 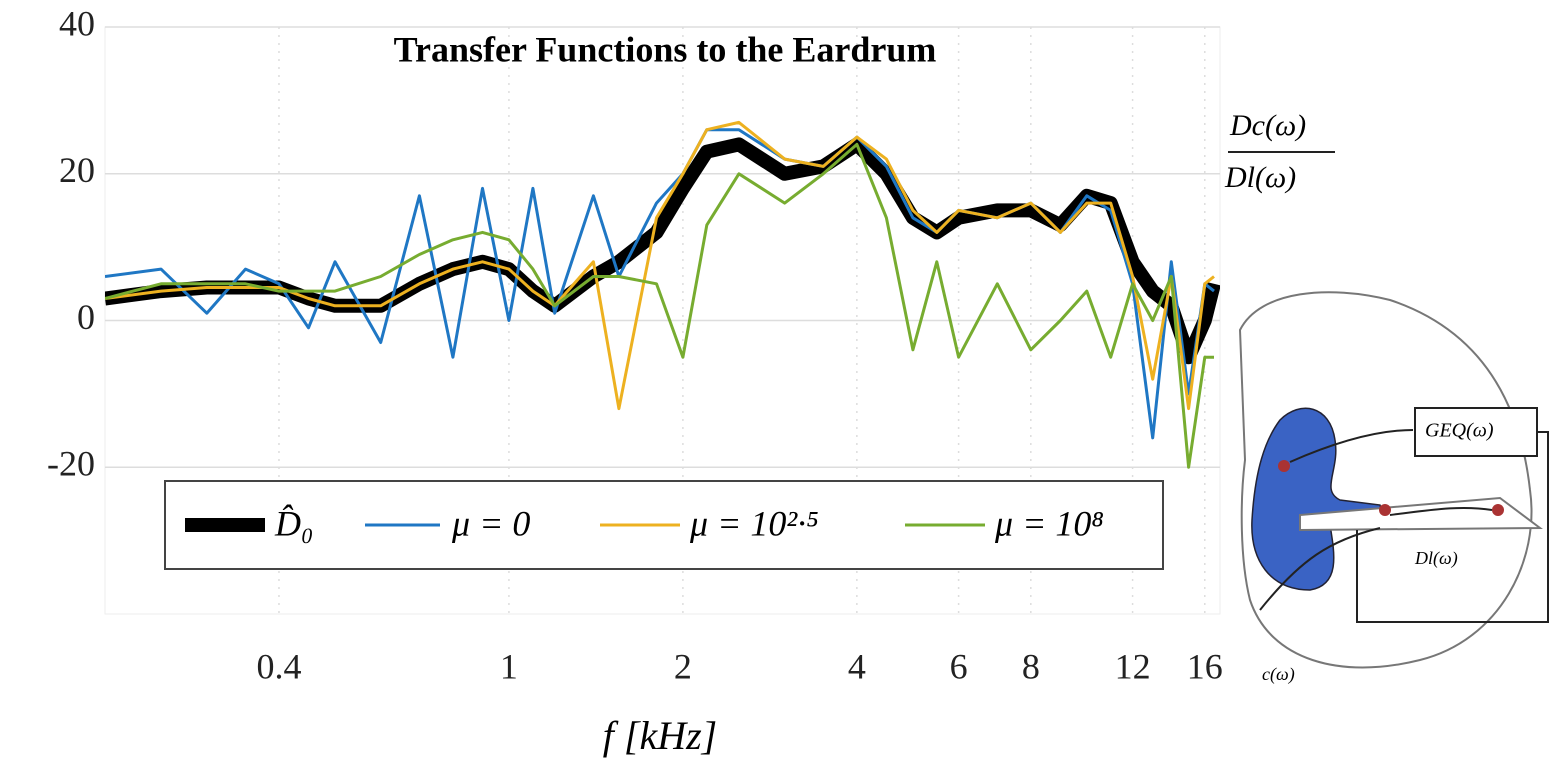 I want to click on ear-canal, so click(x=1421, y=514).